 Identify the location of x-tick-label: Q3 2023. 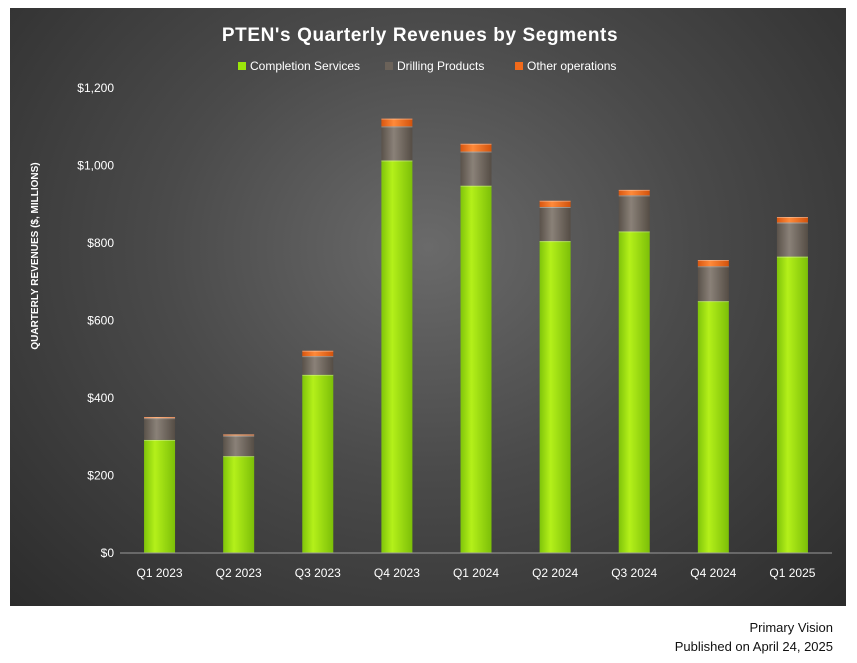
(318, 573).